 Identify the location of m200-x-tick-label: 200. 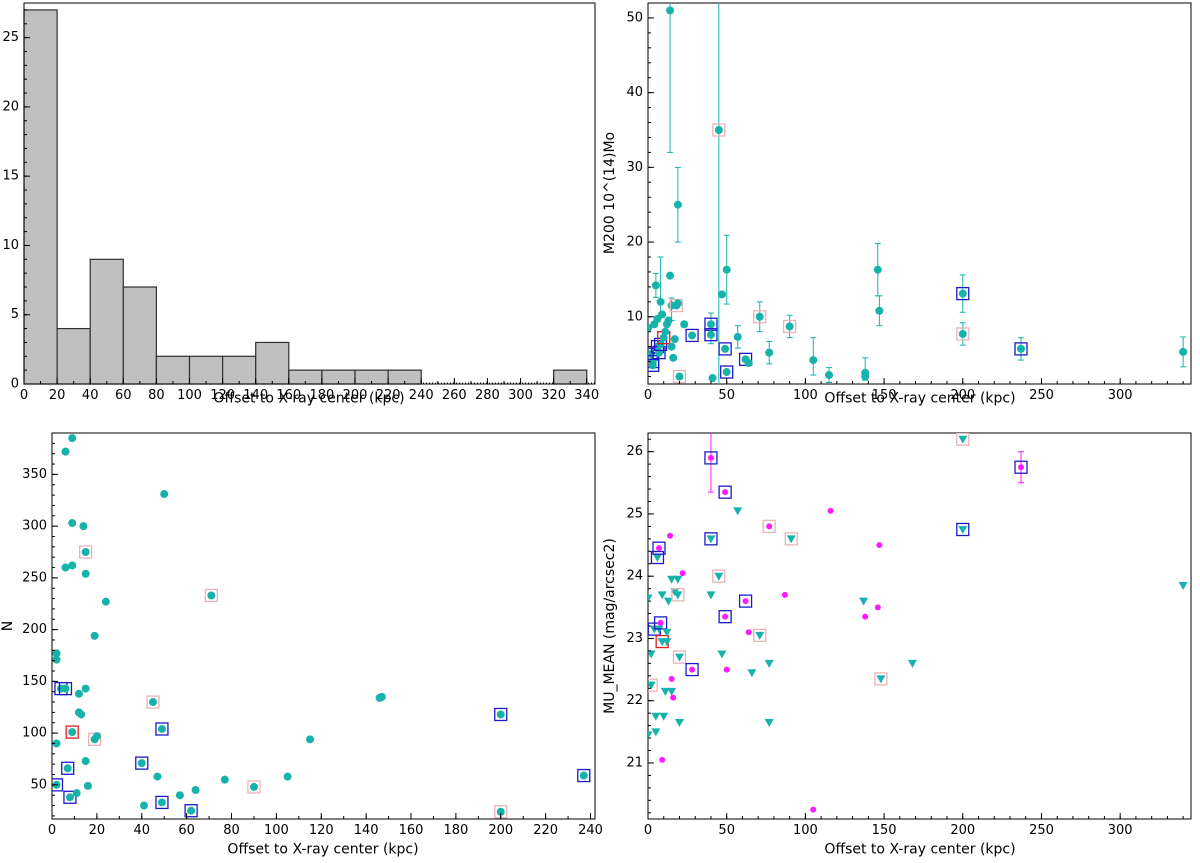
(962, 395).